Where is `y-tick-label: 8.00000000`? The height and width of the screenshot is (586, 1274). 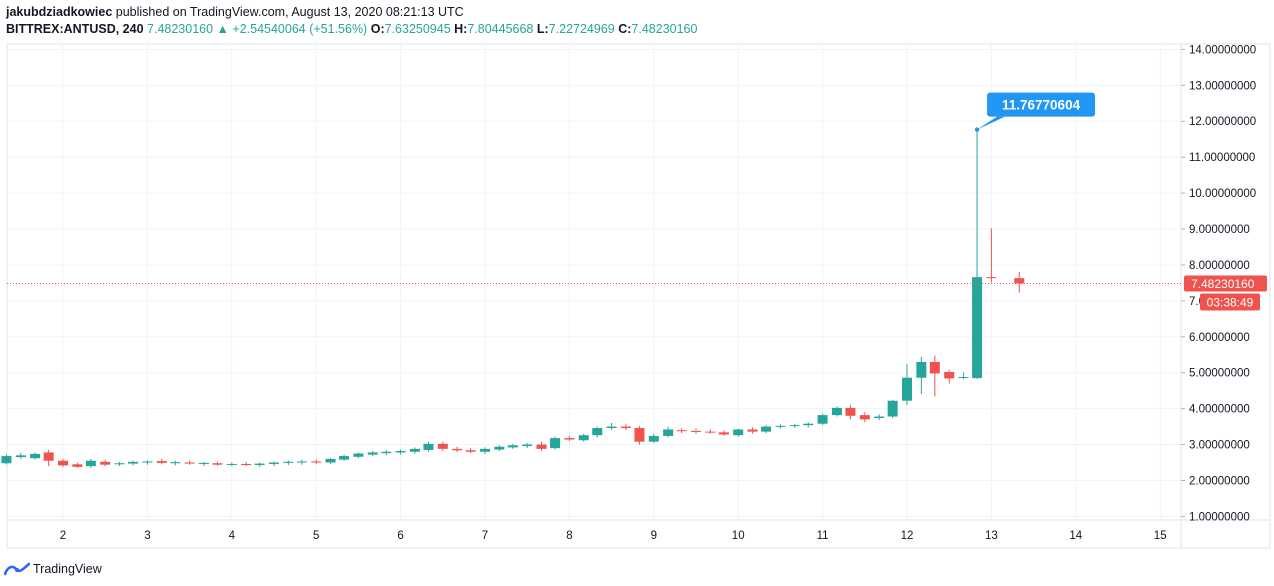
y-tick-label: 8.00000000 is located at coordinates (1219, 266).